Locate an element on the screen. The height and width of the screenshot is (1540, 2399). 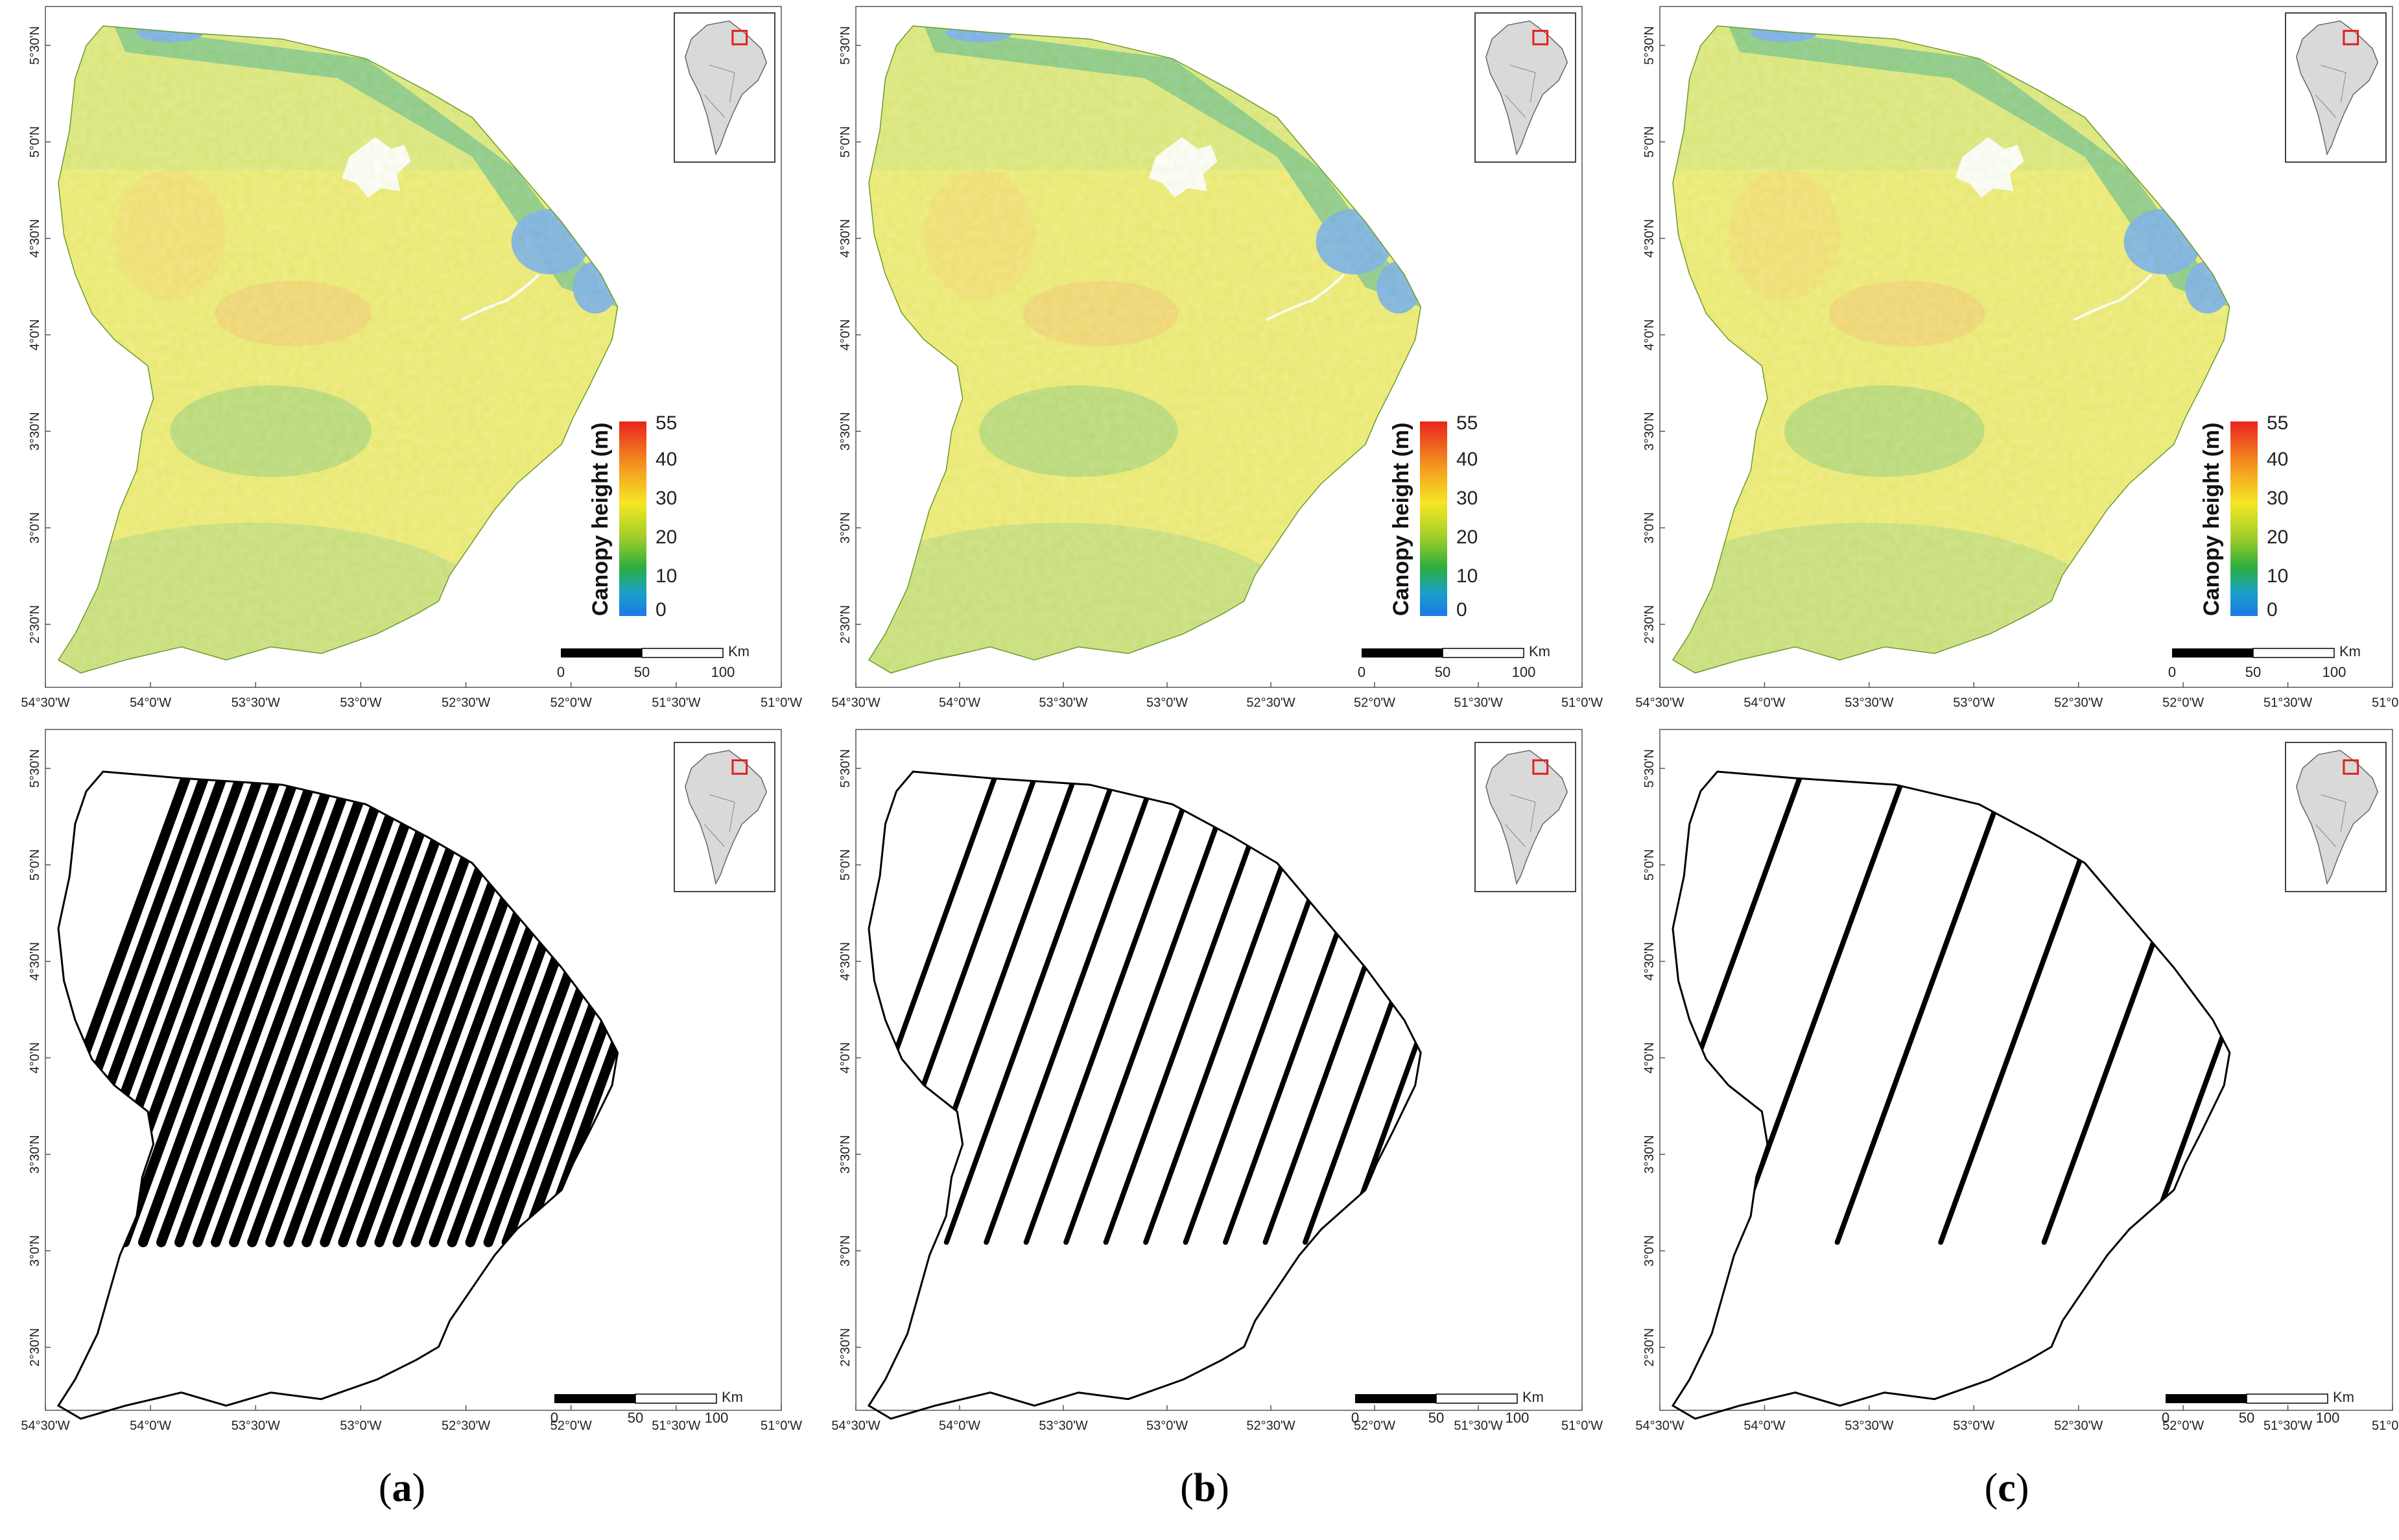
map-raster is located at coordinates (338, 349).